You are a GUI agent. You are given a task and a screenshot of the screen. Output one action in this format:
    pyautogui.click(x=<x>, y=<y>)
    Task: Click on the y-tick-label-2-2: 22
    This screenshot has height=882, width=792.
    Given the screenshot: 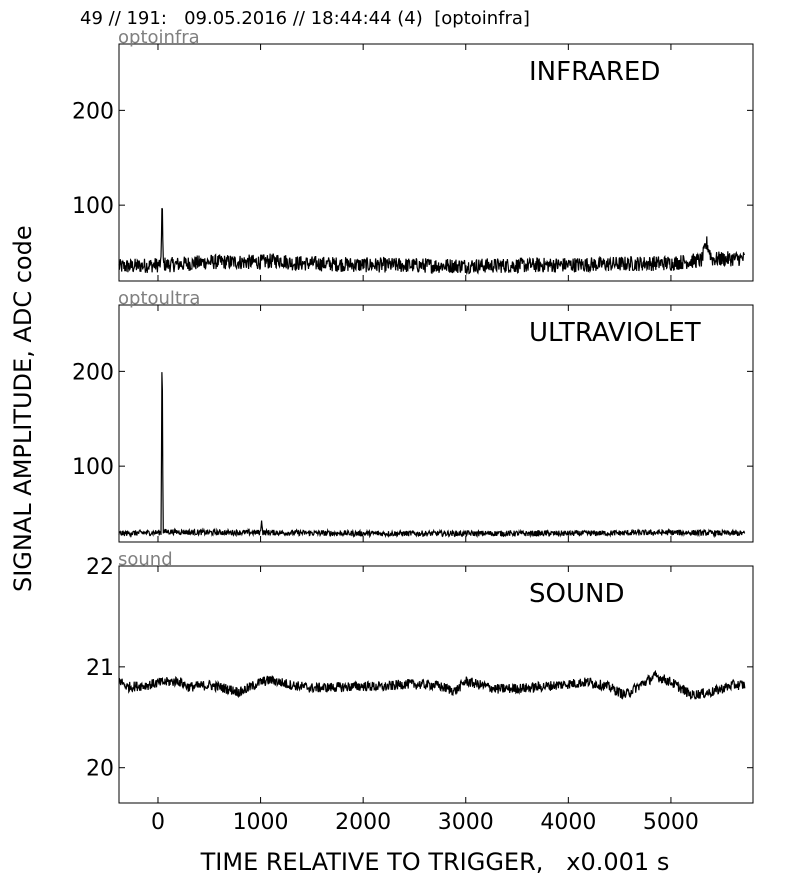 What is the action you would take?
    pyautogui.click(x=100, y=567)
    